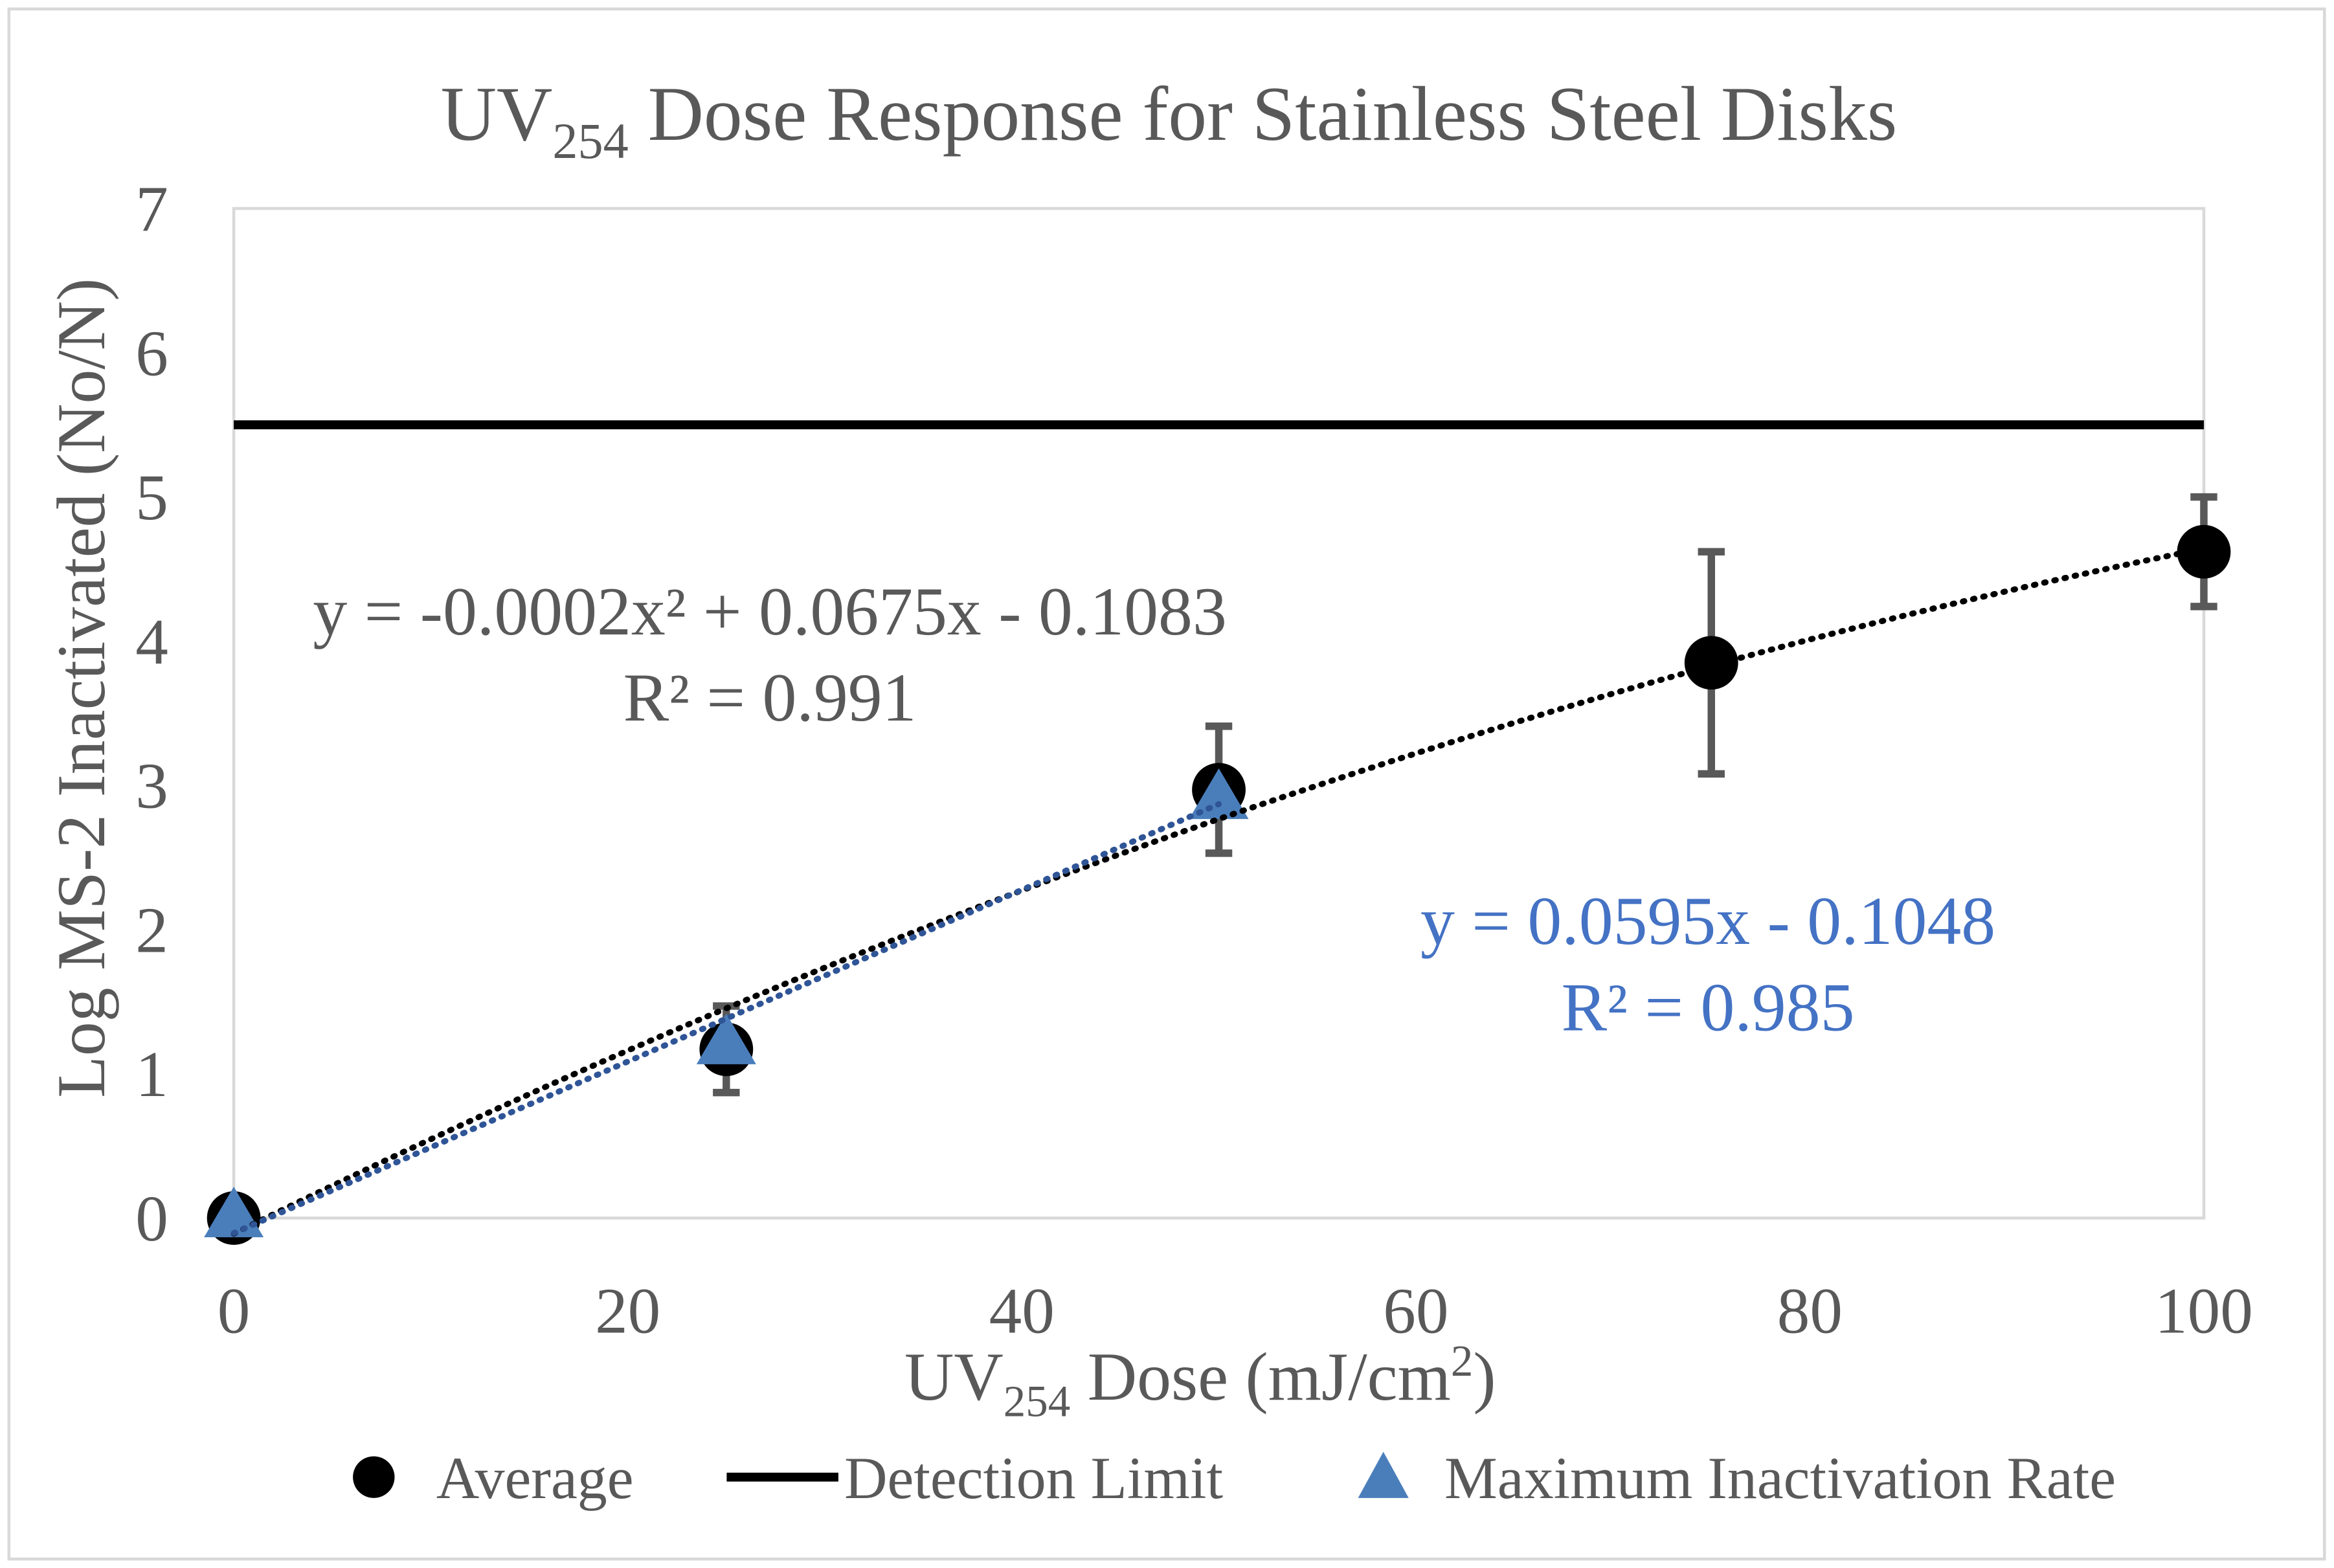 Image resolution: width=2334 pixels, height=1568 pixels. I want to click on x-axis-label-rest: Dose (mJ/cm, so click(1260, 1377).